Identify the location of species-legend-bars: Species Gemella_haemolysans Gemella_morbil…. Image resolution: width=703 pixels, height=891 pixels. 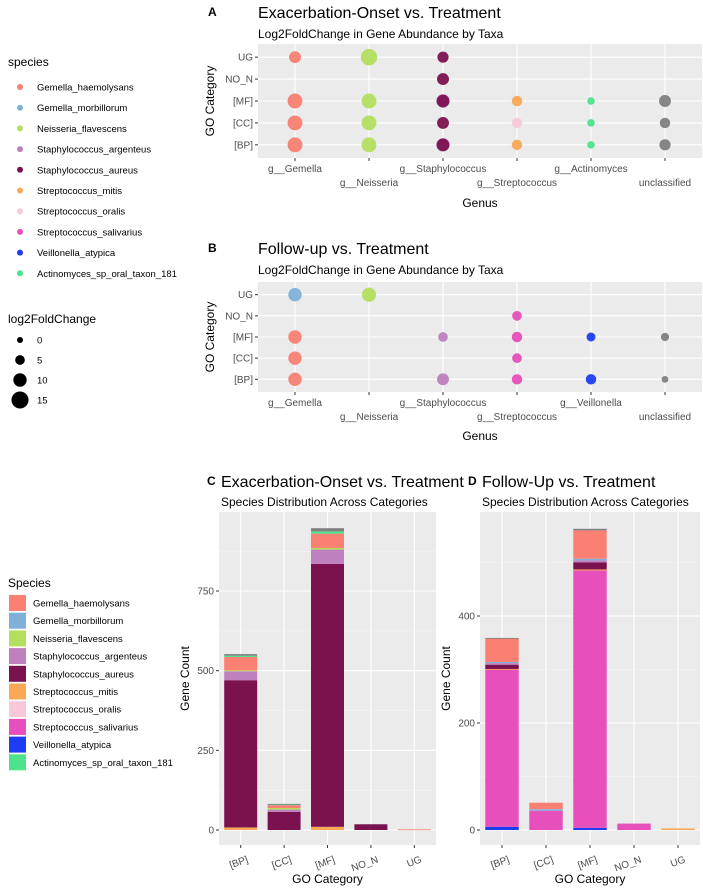
(90, 673).